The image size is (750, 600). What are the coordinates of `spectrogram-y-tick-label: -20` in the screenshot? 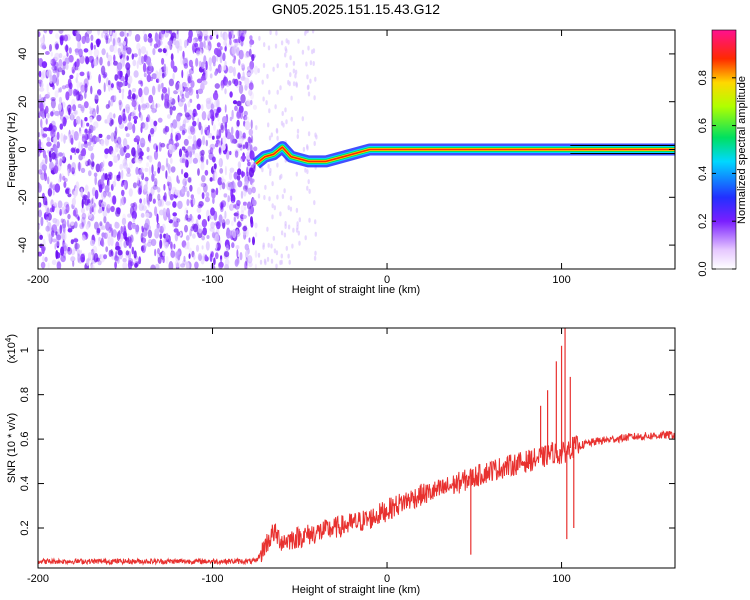 It's located at (23, 197).